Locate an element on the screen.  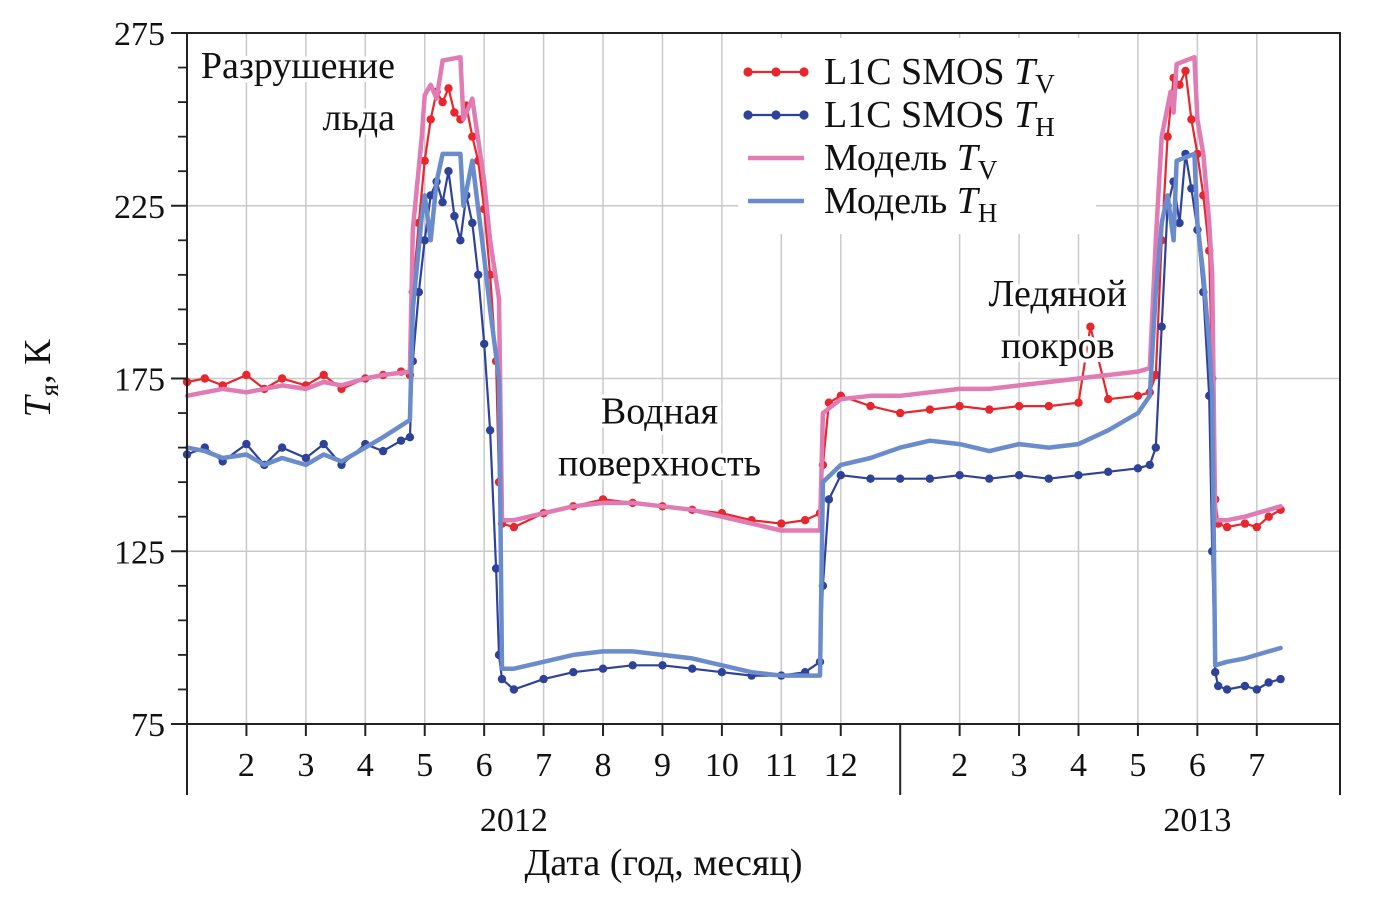
annotation-line: покров is located at coordinates (1058, 346).